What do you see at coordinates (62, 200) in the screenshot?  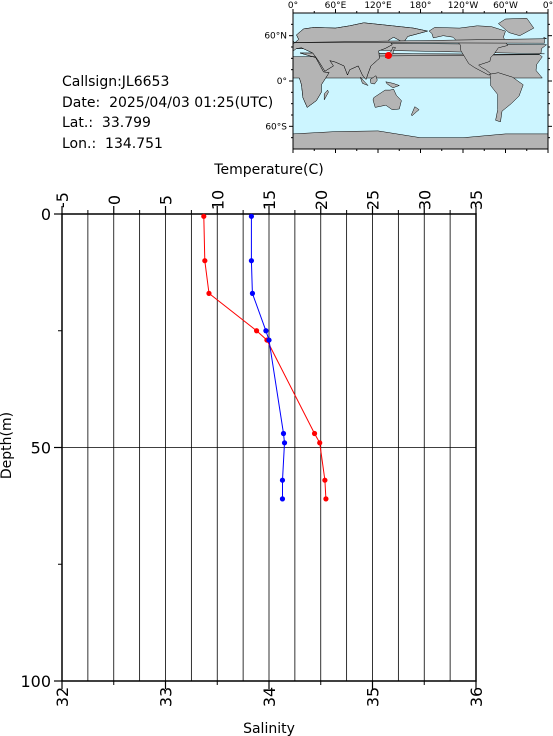 I see `temperature-tick-label: -5` at bounding box center [62, 200].